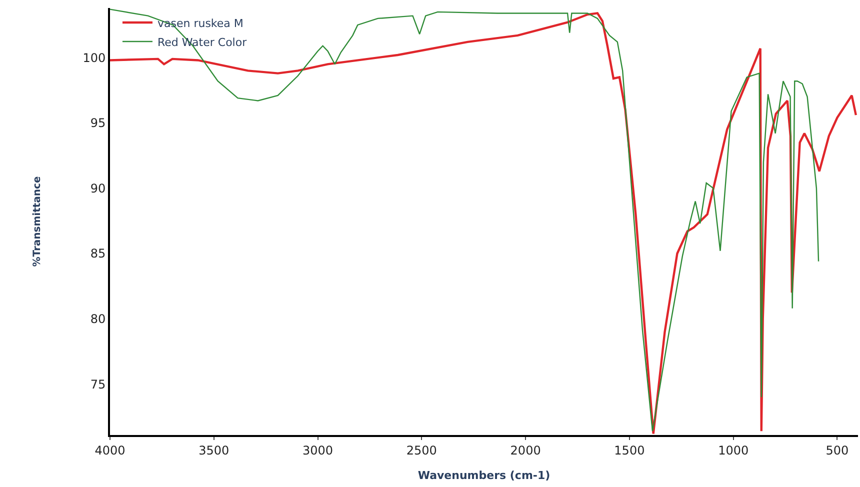 This screenshot has height=487, width=860. Describe the element at coordinates (94, 57) in the screenshot. I see `y-tick-label: 100` at that location.